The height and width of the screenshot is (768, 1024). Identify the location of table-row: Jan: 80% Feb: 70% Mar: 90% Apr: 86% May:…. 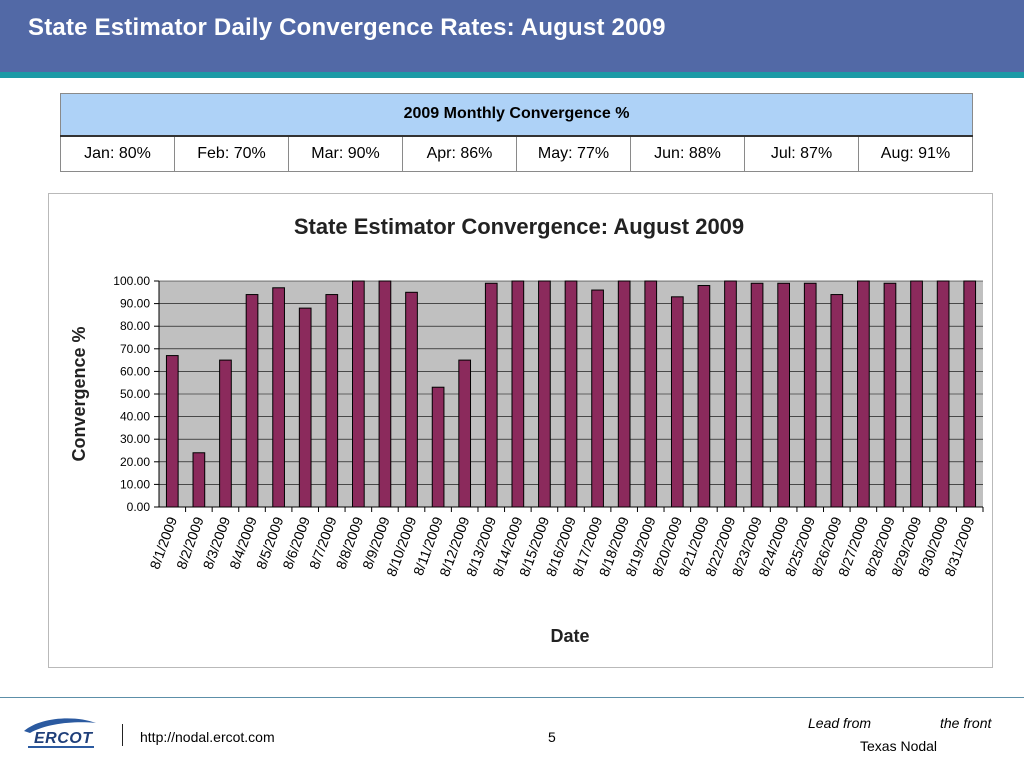
(516, 153).